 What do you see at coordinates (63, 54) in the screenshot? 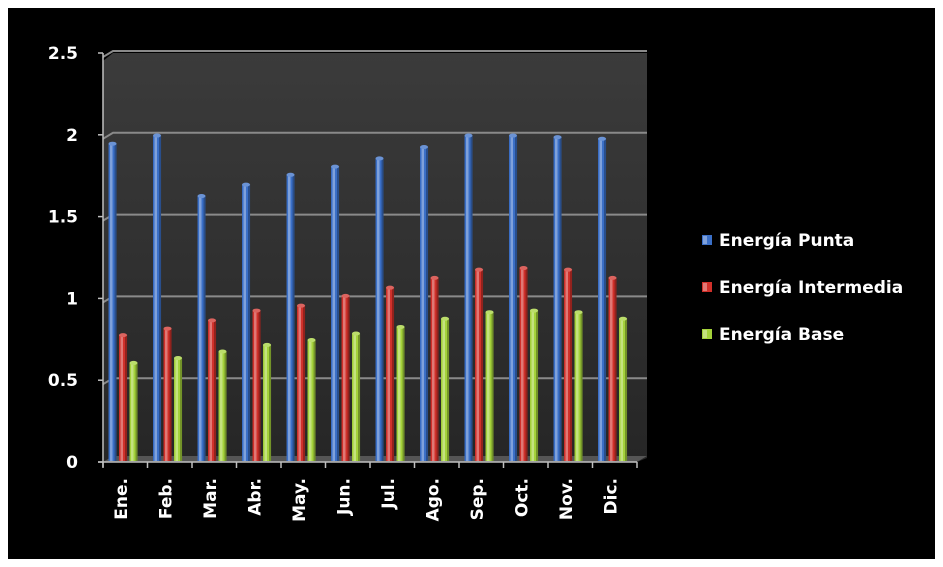
I see `y-tick-label: 2.5` at bounding box center [63, 54].